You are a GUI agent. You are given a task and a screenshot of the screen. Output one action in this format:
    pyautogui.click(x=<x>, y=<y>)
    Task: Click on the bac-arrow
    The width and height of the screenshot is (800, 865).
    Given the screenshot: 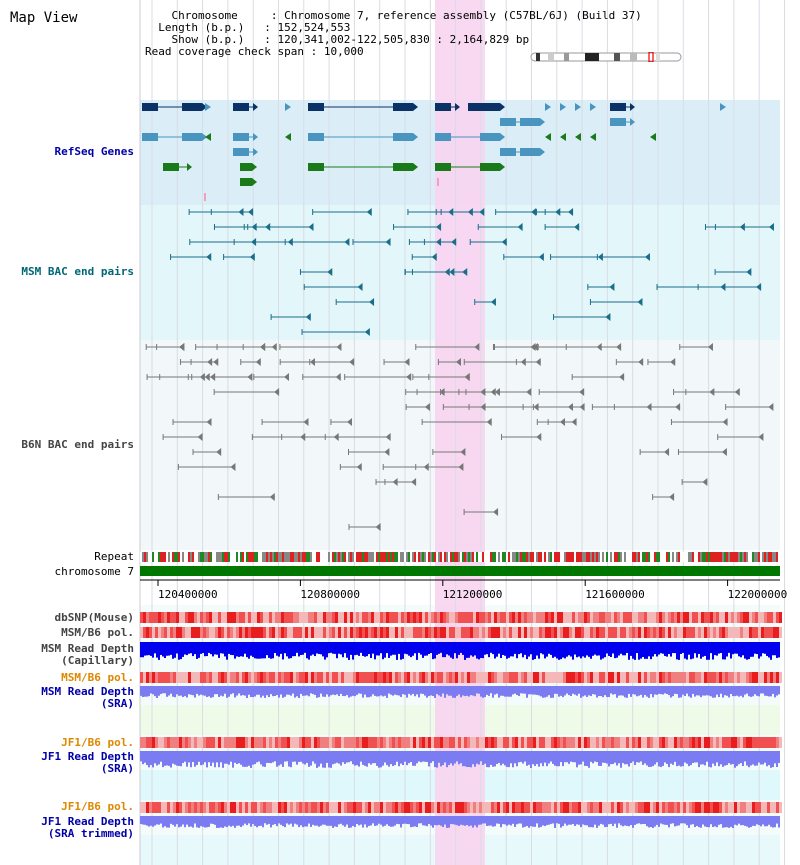 What is the action you would take?
    pyautogui.click(x=667, y=452)
    